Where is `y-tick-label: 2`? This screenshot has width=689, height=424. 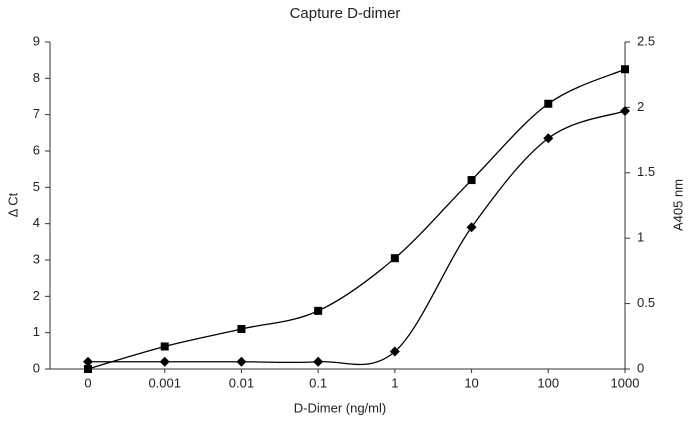
y-tick-label: 2 is located at coordinates (36, 295).